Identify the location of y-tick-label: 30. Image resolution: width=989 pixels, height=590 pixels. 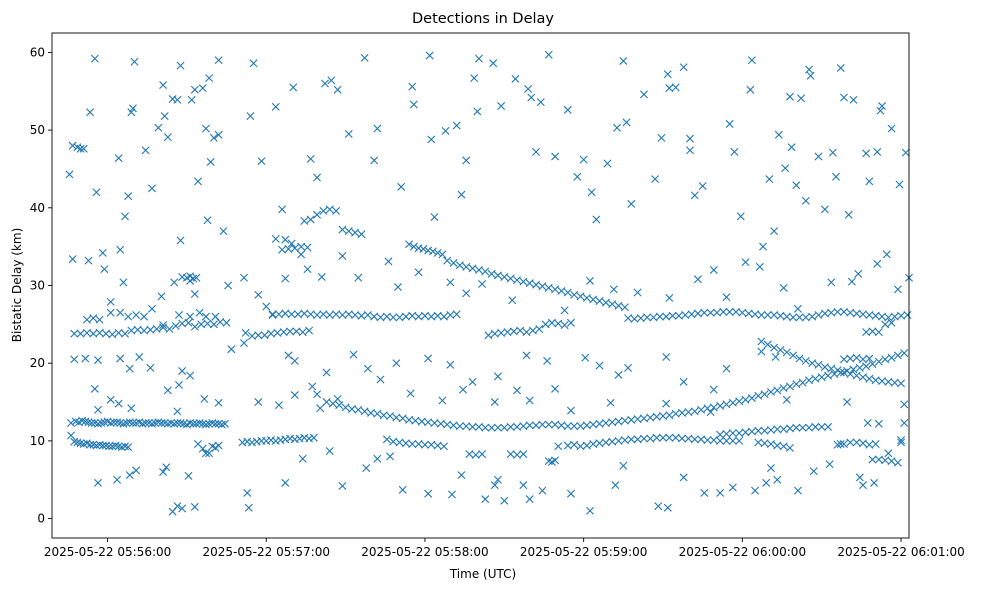
(37, 286).